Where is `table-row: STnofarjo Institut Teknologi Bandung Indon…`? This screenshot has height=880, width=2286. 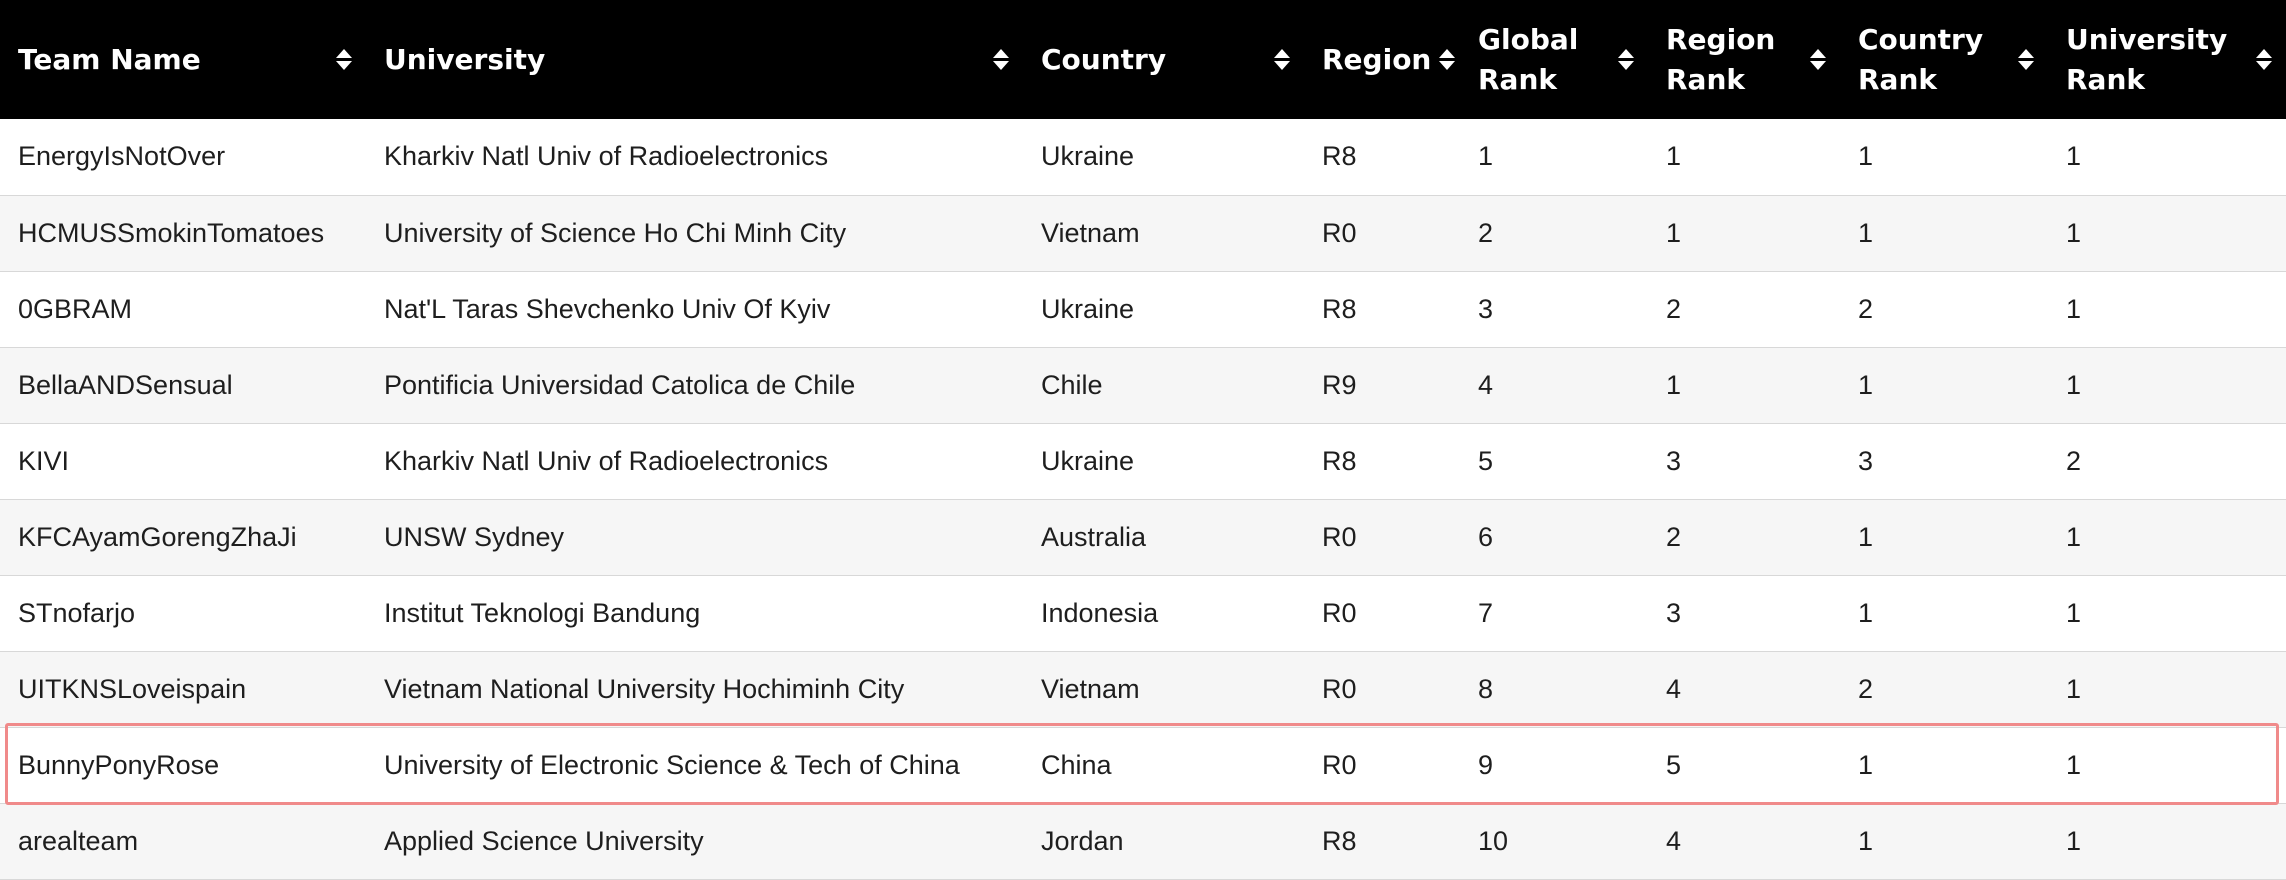
table-row: STnofarjo Institut Teknologi Bandung Indon… is located at coordinates (1143, 613).